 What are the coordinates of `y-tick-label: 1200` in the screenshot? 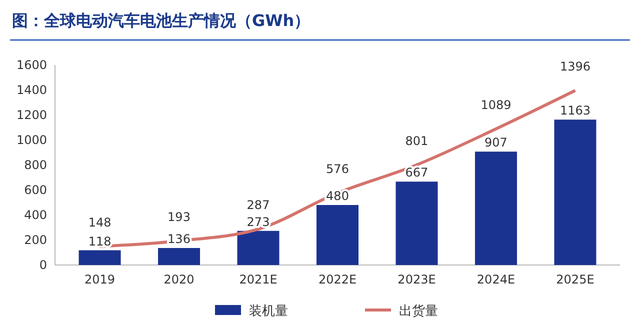 It's located at (31, 115).